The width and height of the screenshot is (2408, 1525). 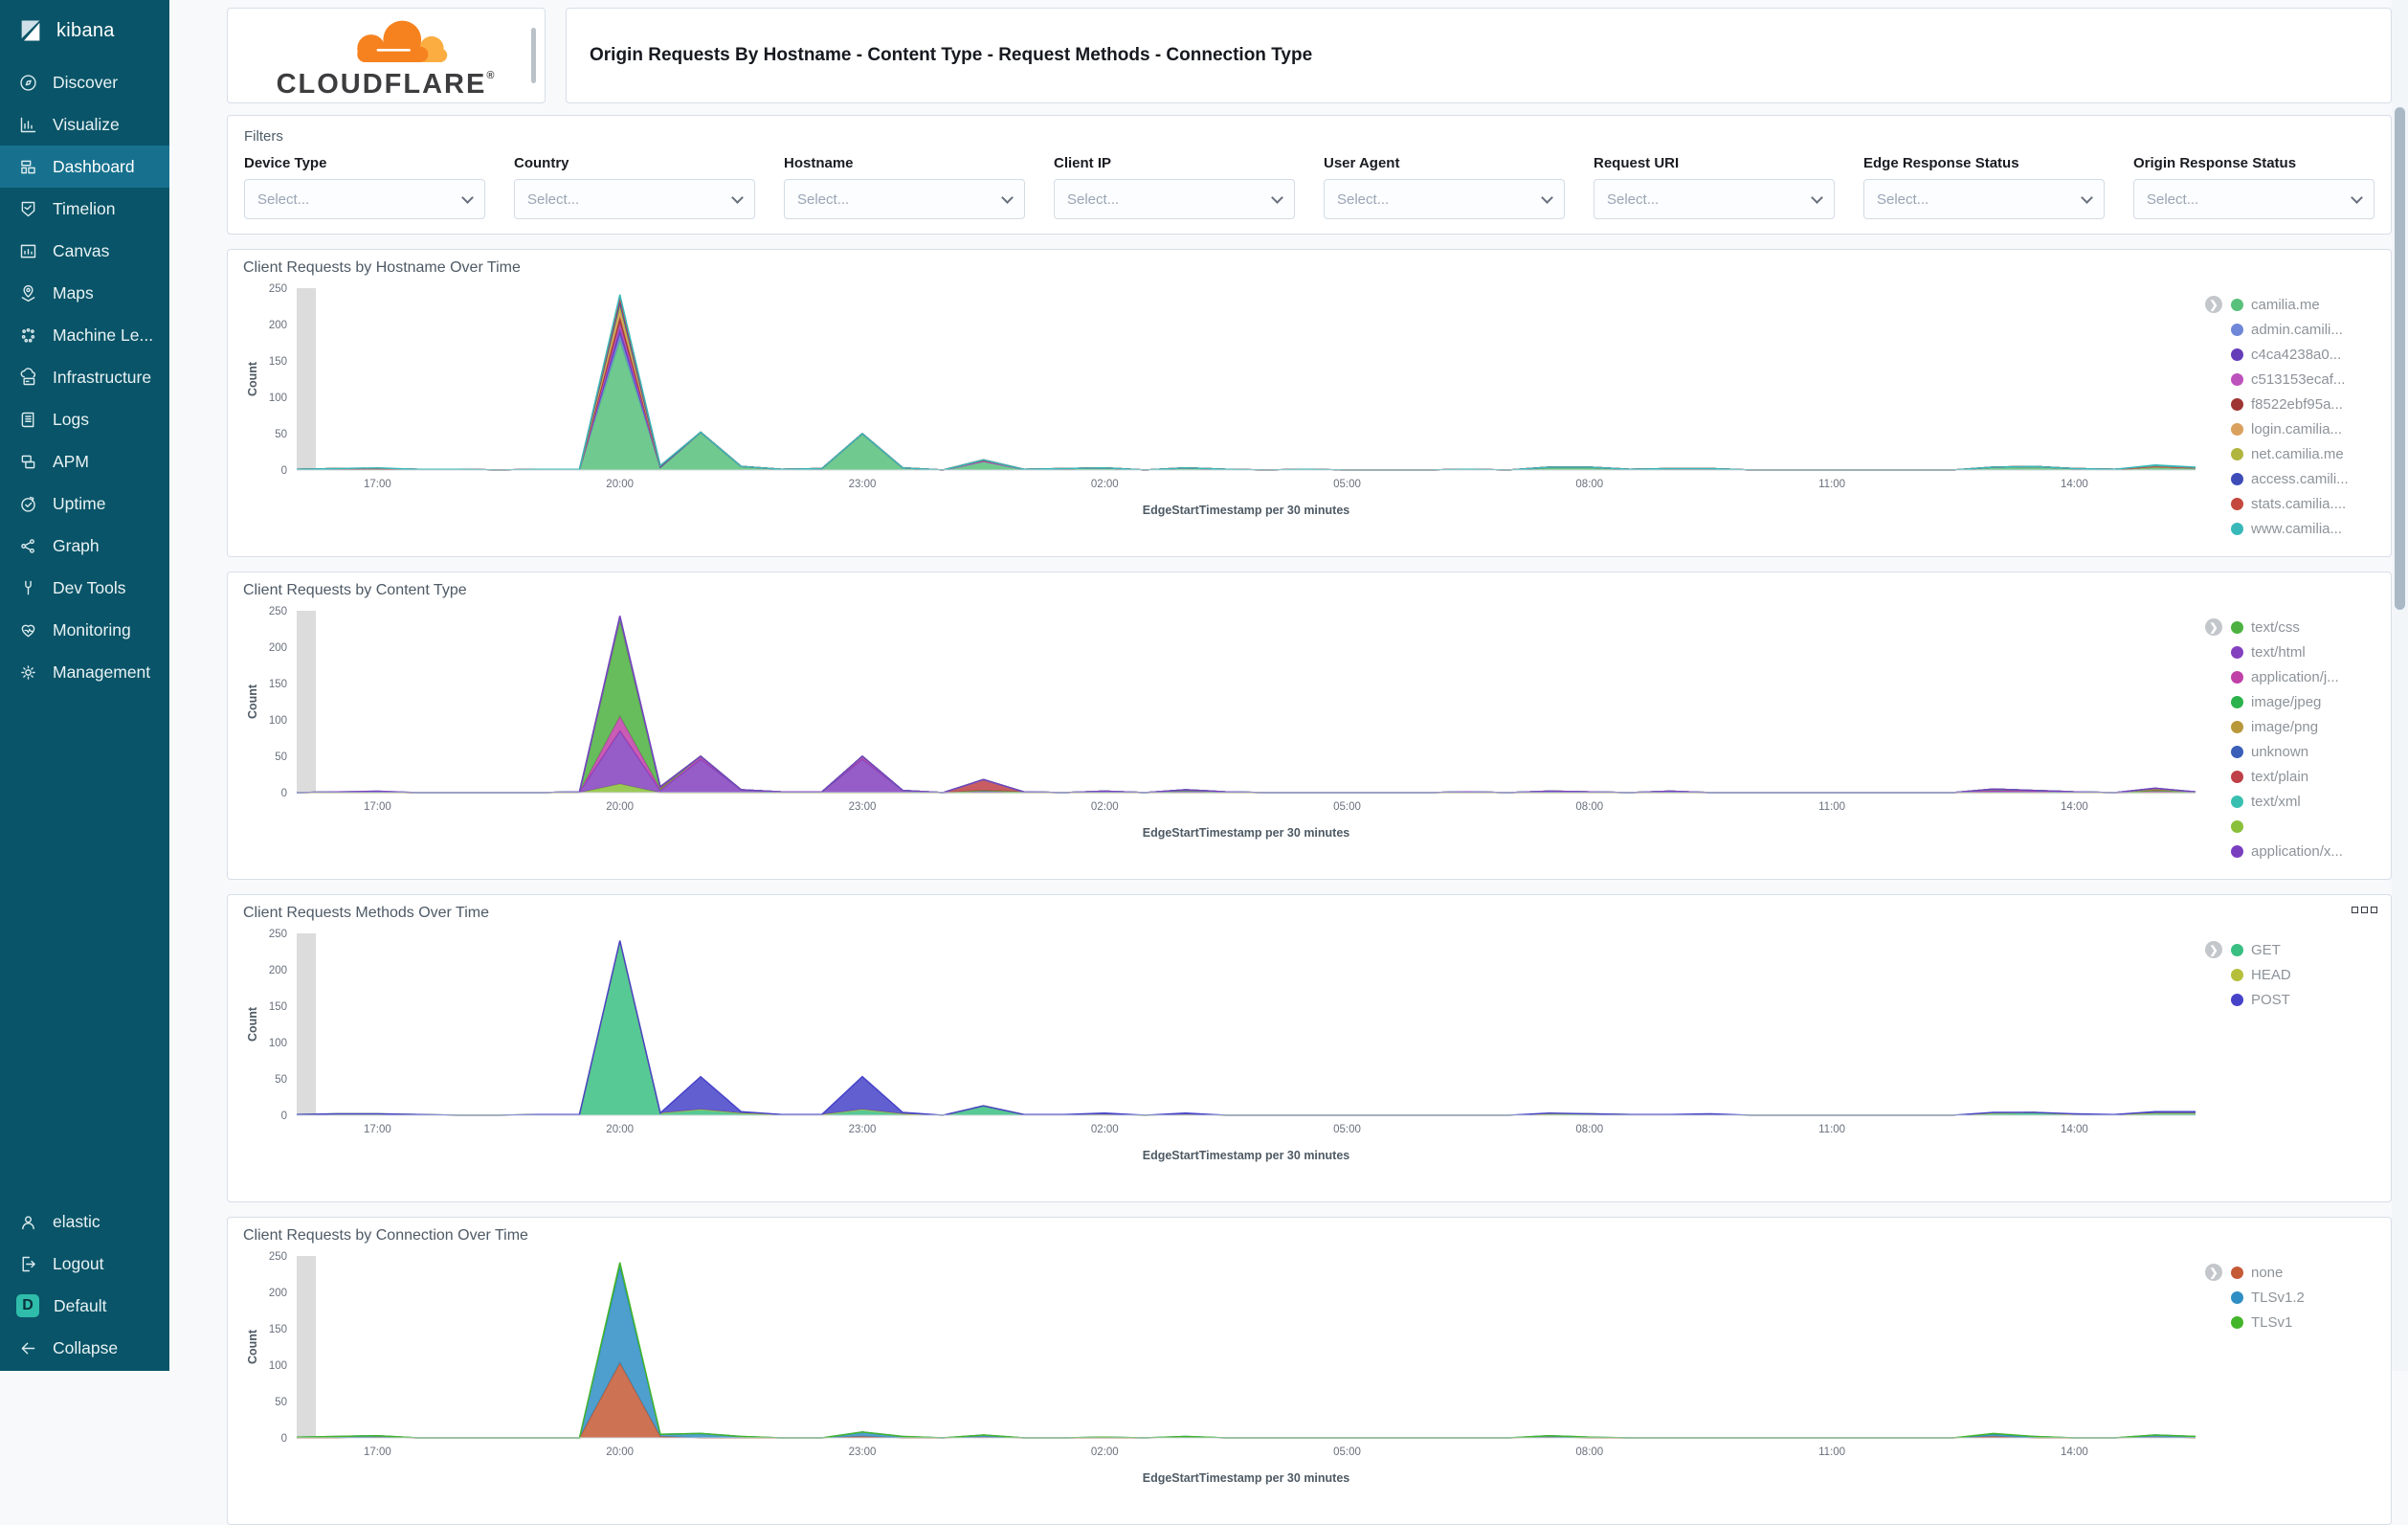 What do you see at coordinates (84, 672) in the screenshot?
I see `sidebar-item-management: Management` at bounding box center [84, 672].